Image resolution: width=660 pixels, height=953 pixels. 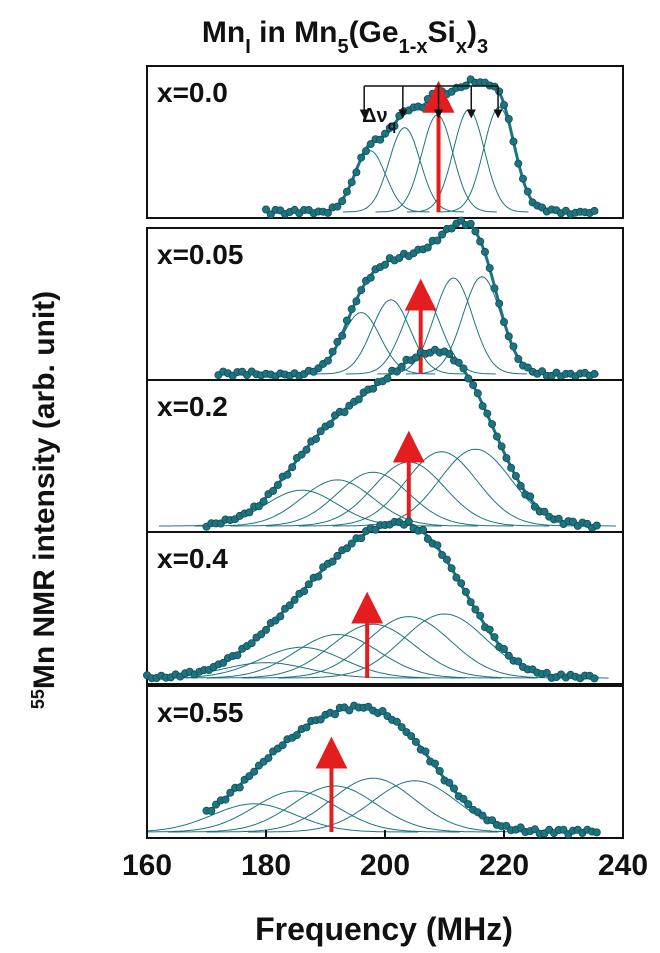 What do you see at coordinates (379, 119) in the screenshot?
I see `delta-nu-label: Δνq` at bounding box center [379, 119].